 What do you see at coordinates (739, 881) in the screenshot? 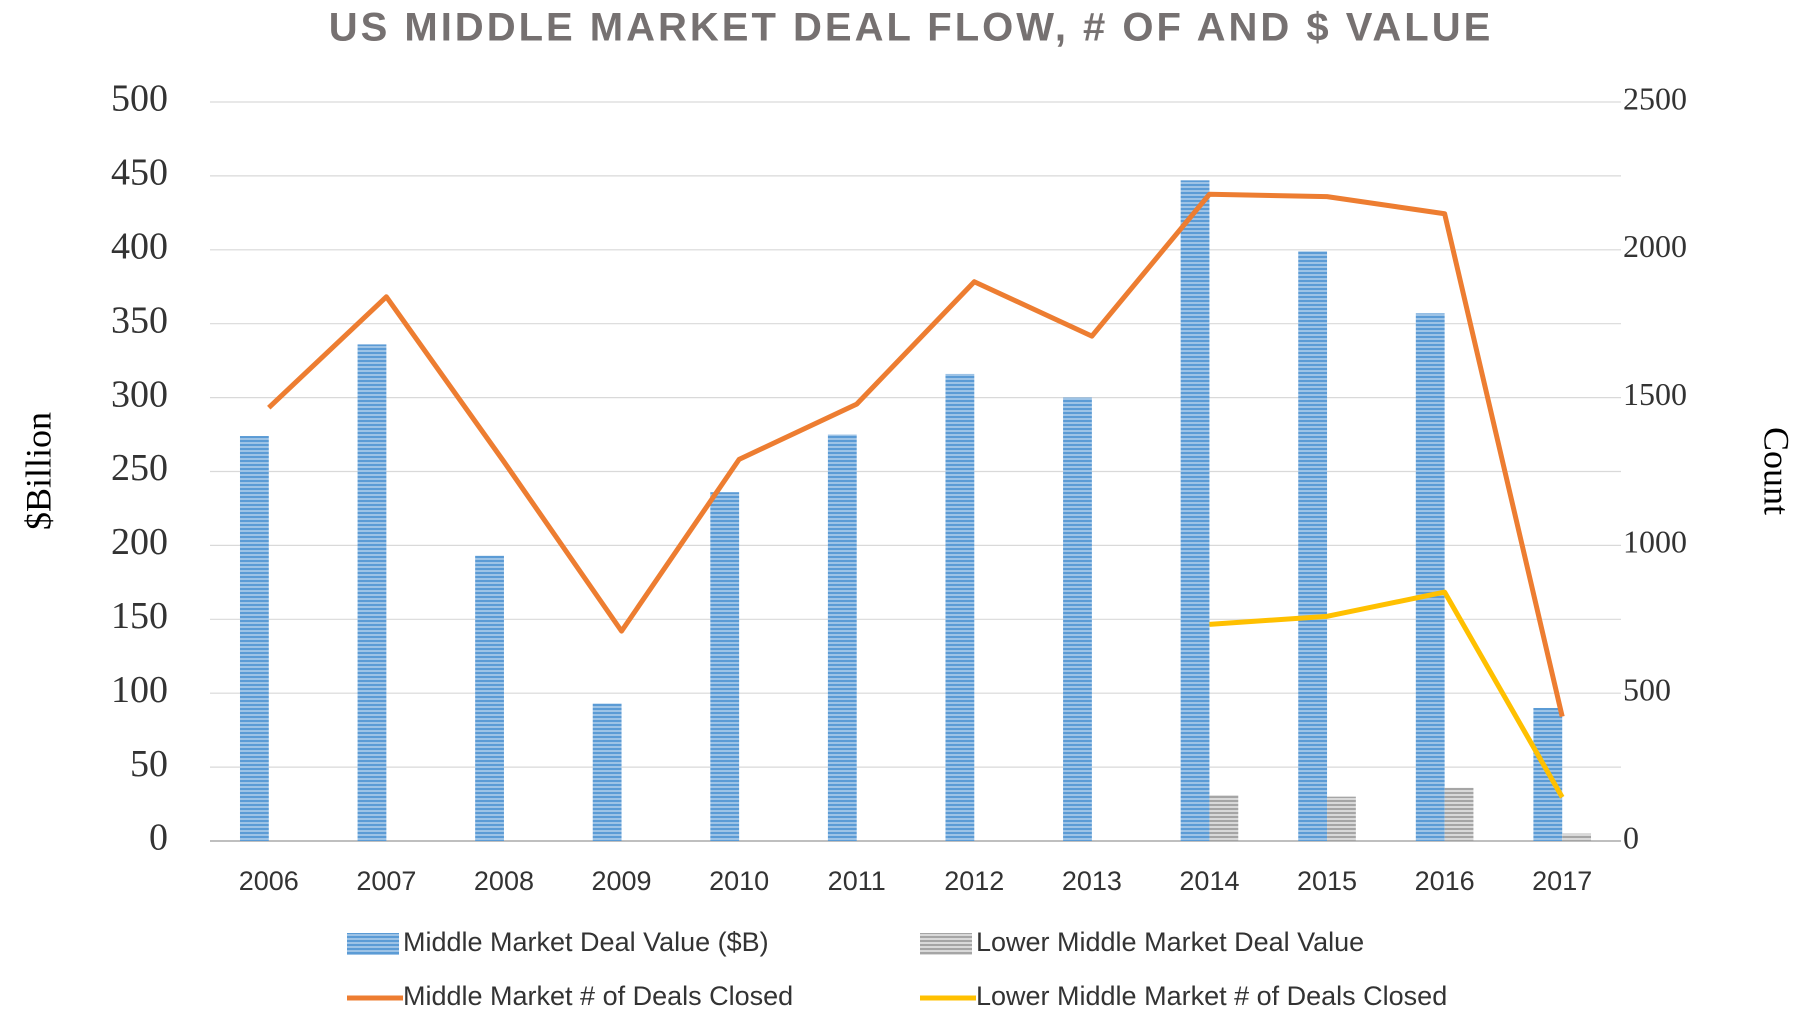
I see `x-tick-label: 2010` at bounding box center [739, 881].